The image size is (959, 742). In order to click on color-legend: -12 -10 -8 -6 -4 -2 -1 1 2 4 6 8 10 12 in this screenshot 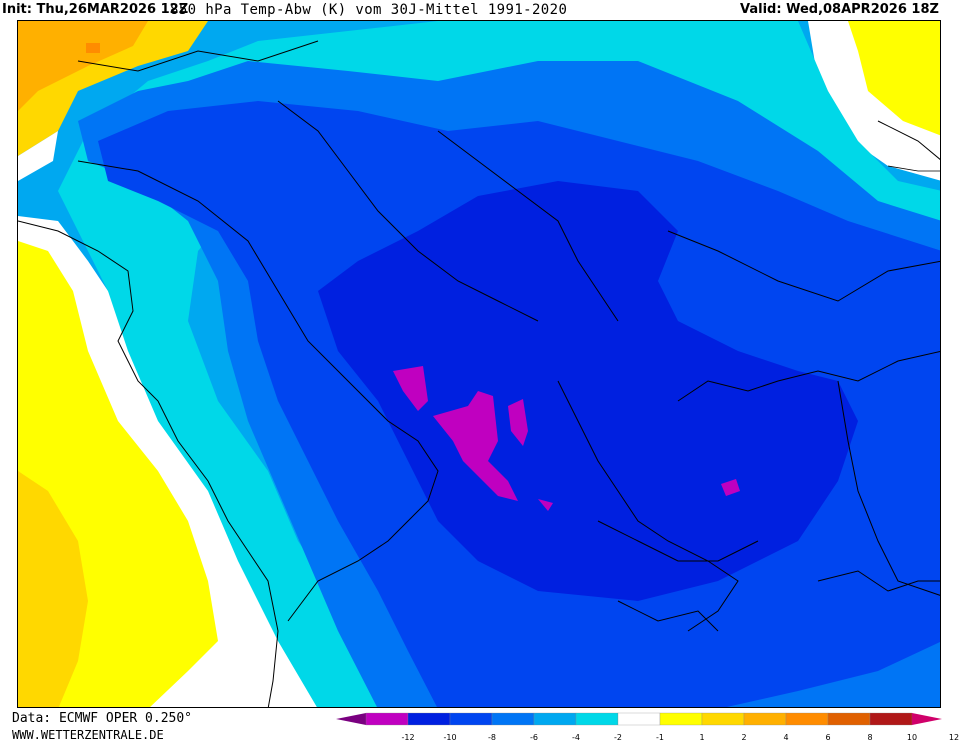, I will do `click(647, 726)`.